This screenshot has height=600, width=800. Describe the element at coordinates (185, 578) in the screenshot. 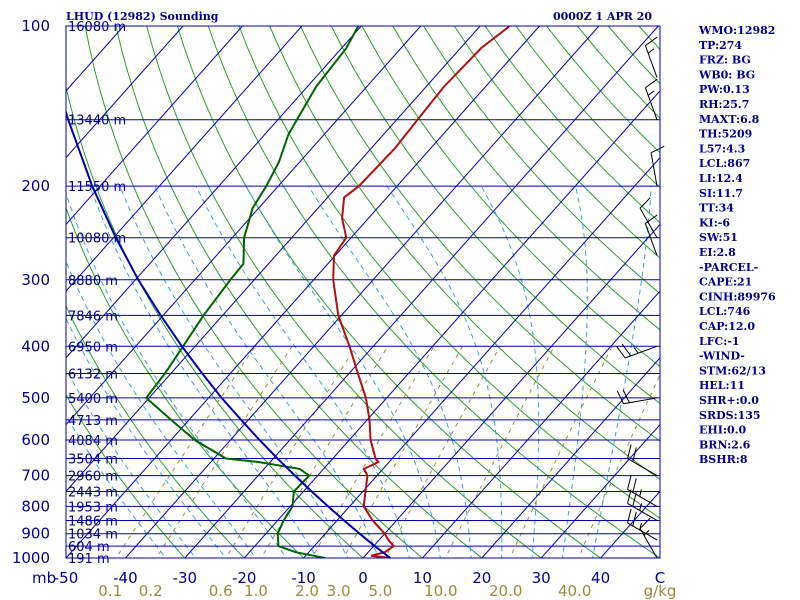

I see `temperature-tick-label: -30` at that location.